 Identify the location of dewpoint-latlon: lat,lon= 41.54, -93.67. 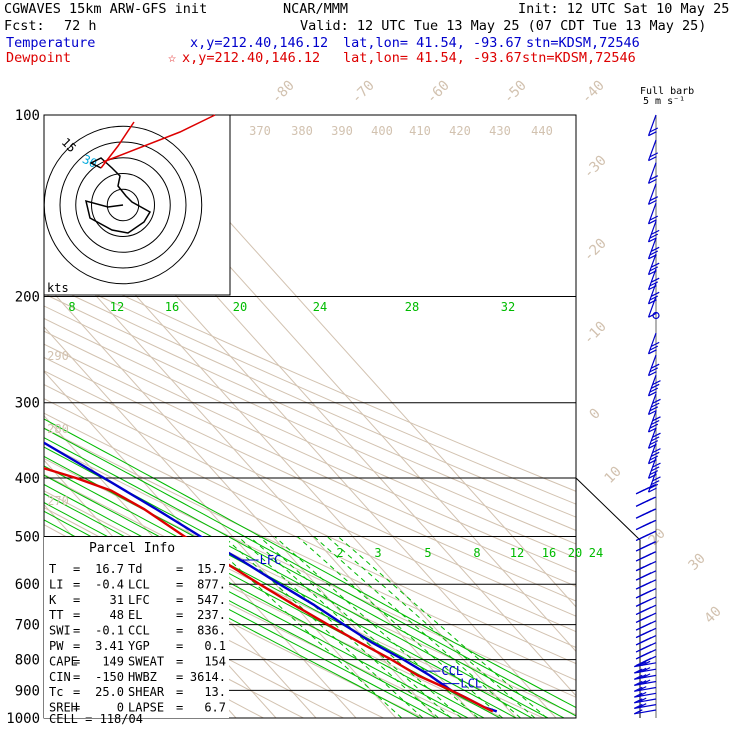
(432, 58).